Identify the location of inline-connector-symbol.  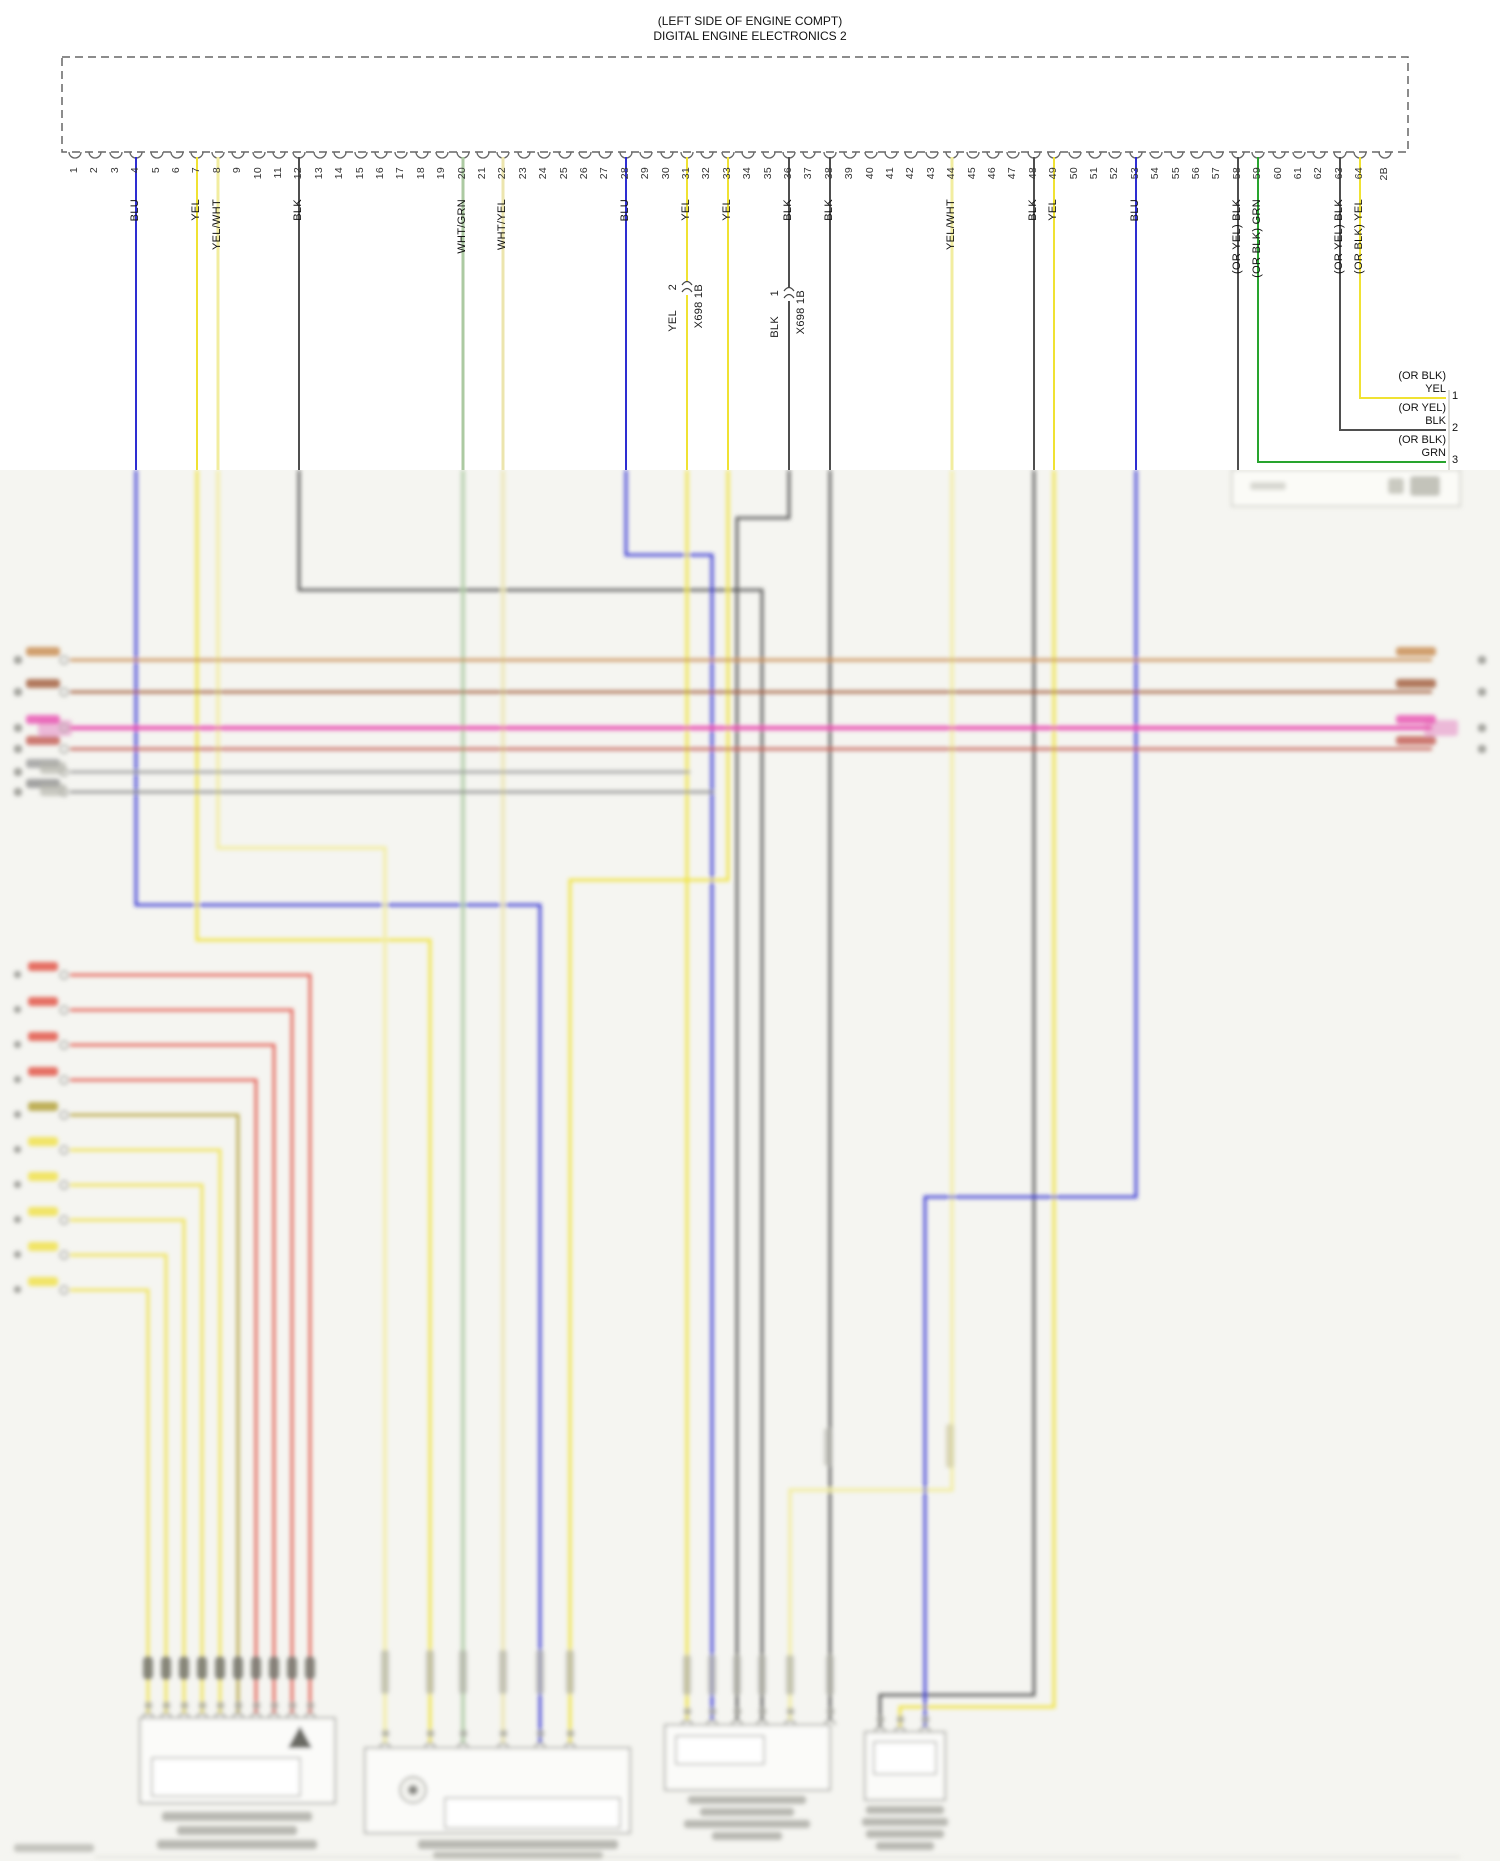
(687, 290).